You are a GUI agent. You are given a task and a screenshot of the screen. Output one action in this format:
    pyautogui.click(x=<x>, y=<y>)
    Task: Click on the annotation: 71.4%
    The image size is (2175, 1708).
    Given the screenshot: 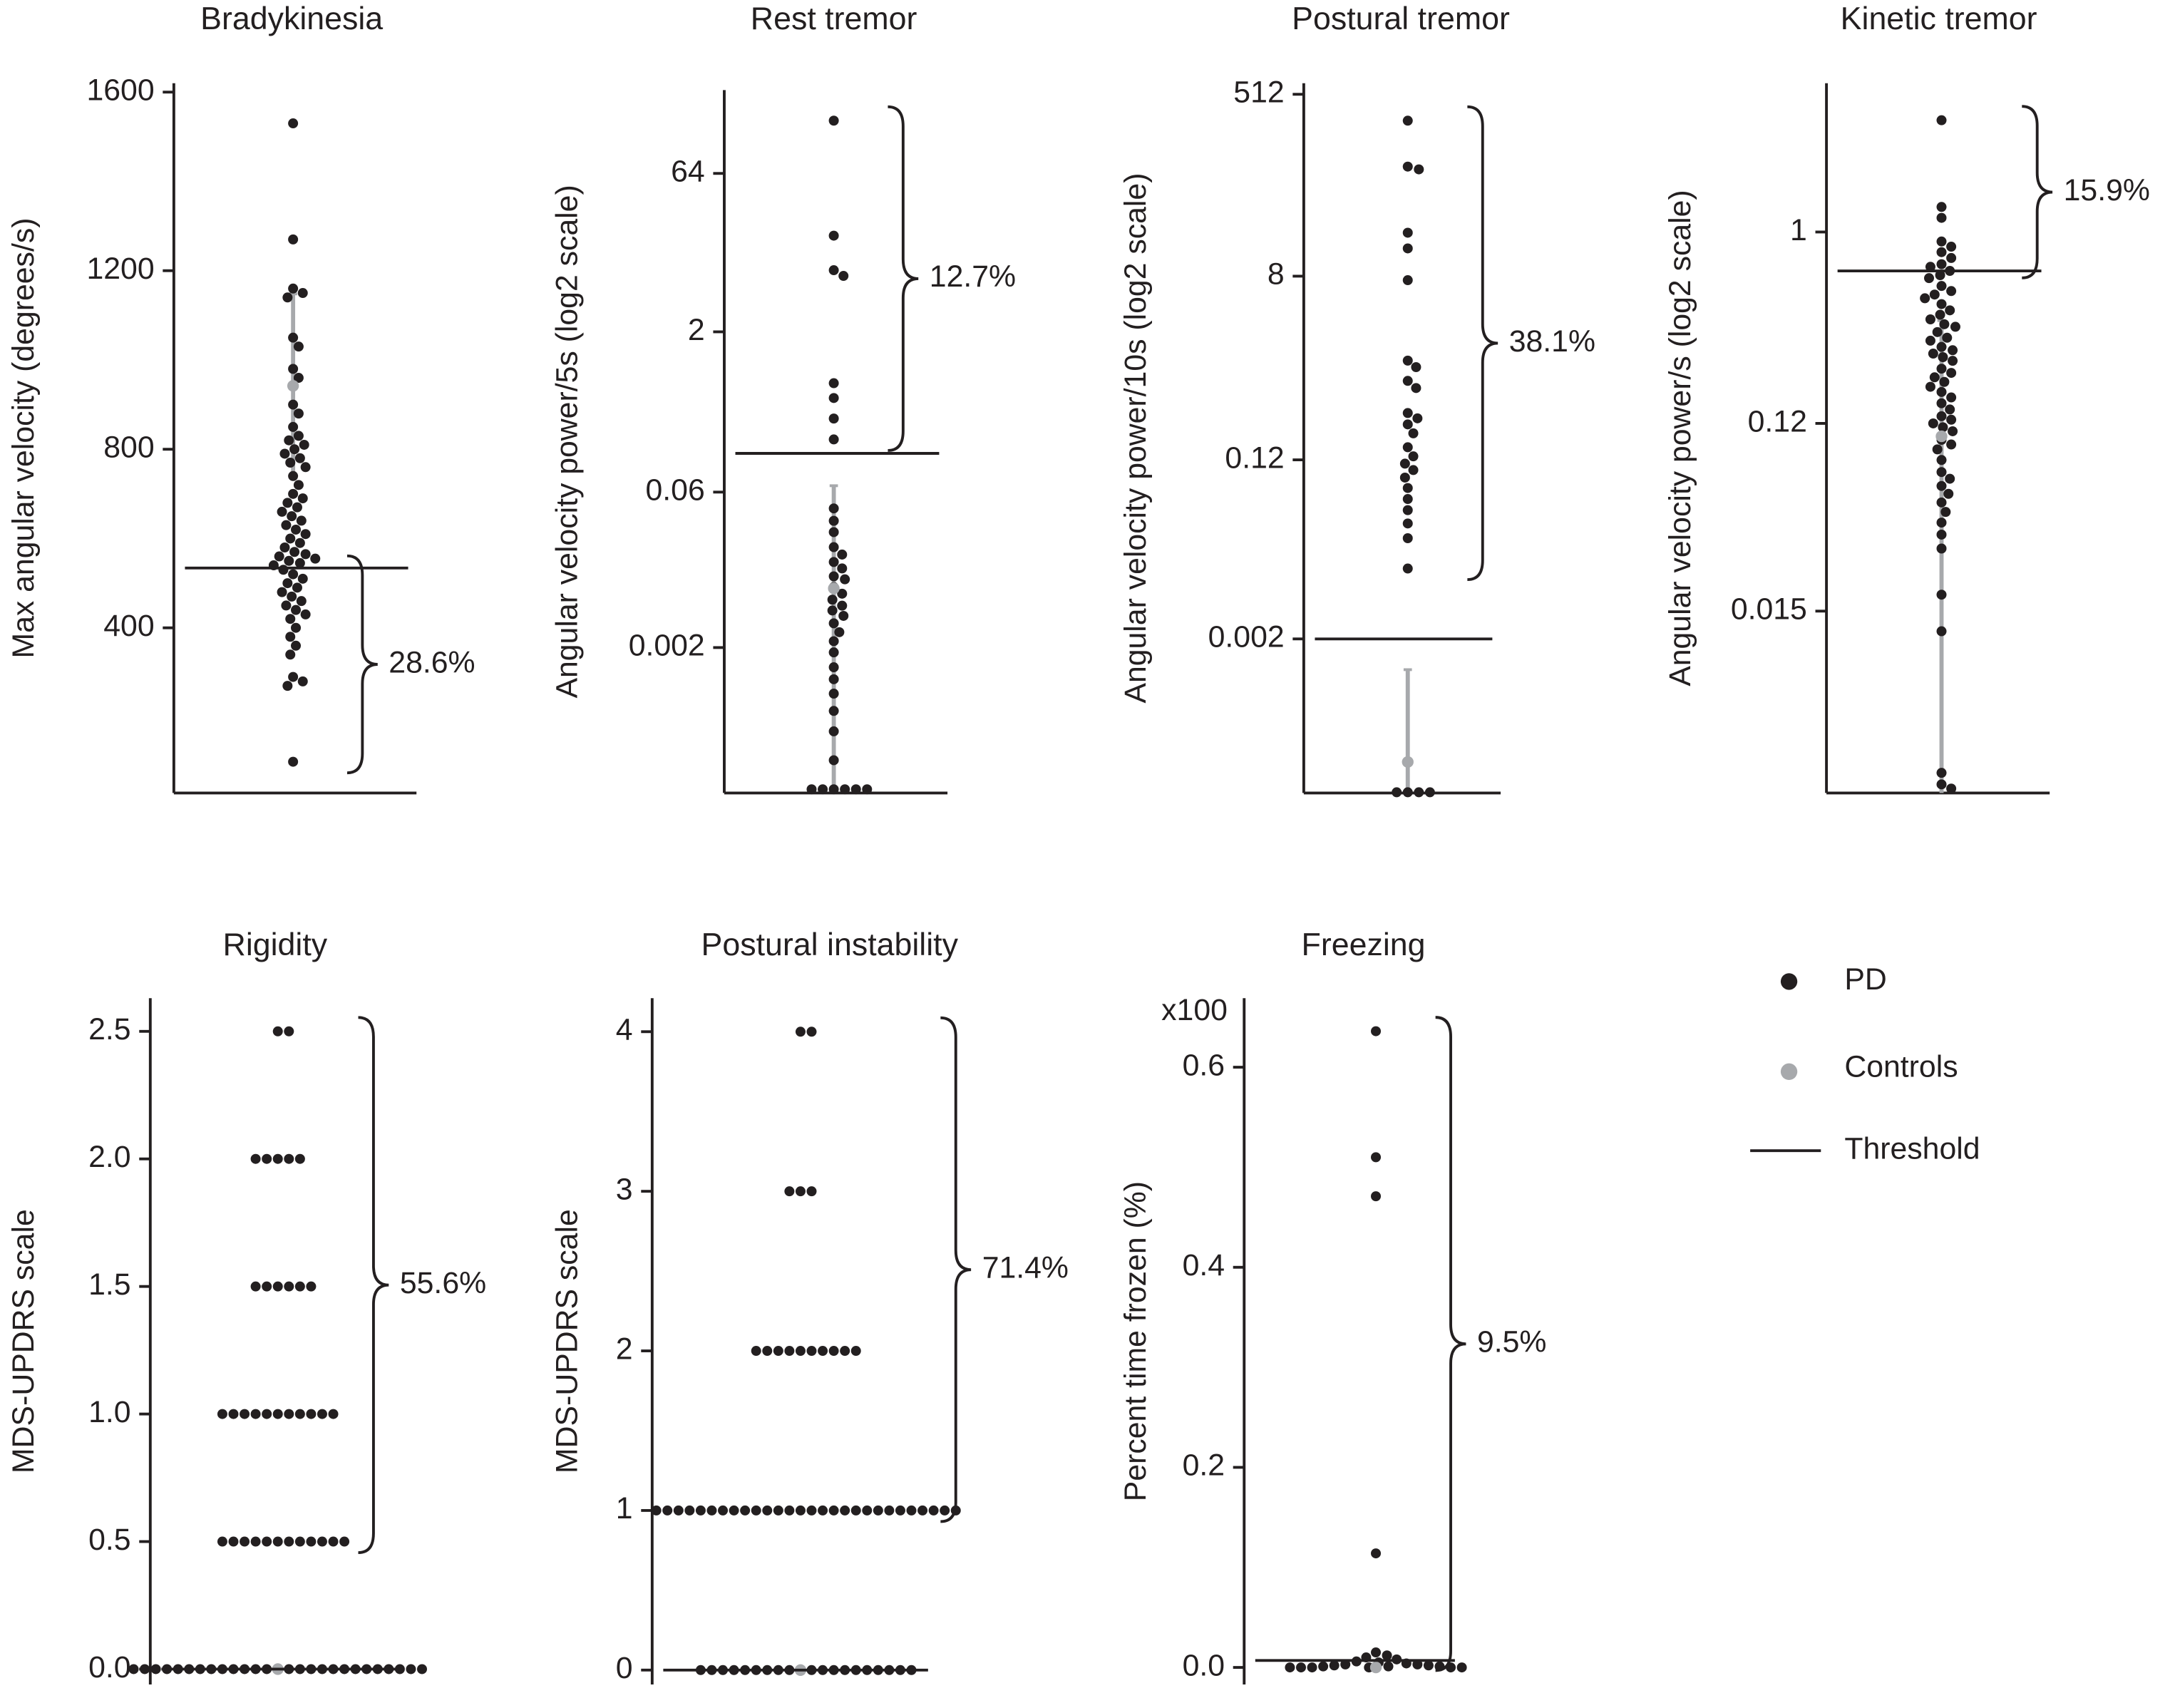 What is the action you would take?
    pyautogui.click(x=1025, y=1268)
    